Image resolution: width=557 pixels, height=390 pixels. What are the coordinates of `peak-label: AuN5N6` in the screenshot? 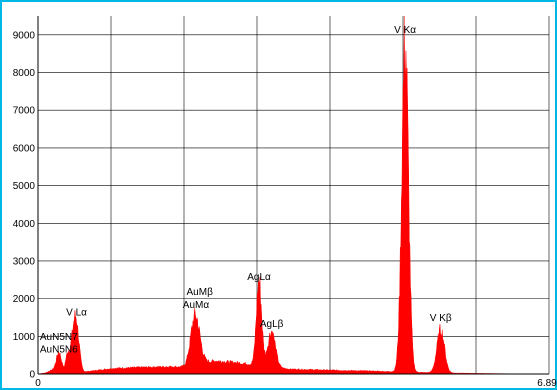 It's located at (59, 350).